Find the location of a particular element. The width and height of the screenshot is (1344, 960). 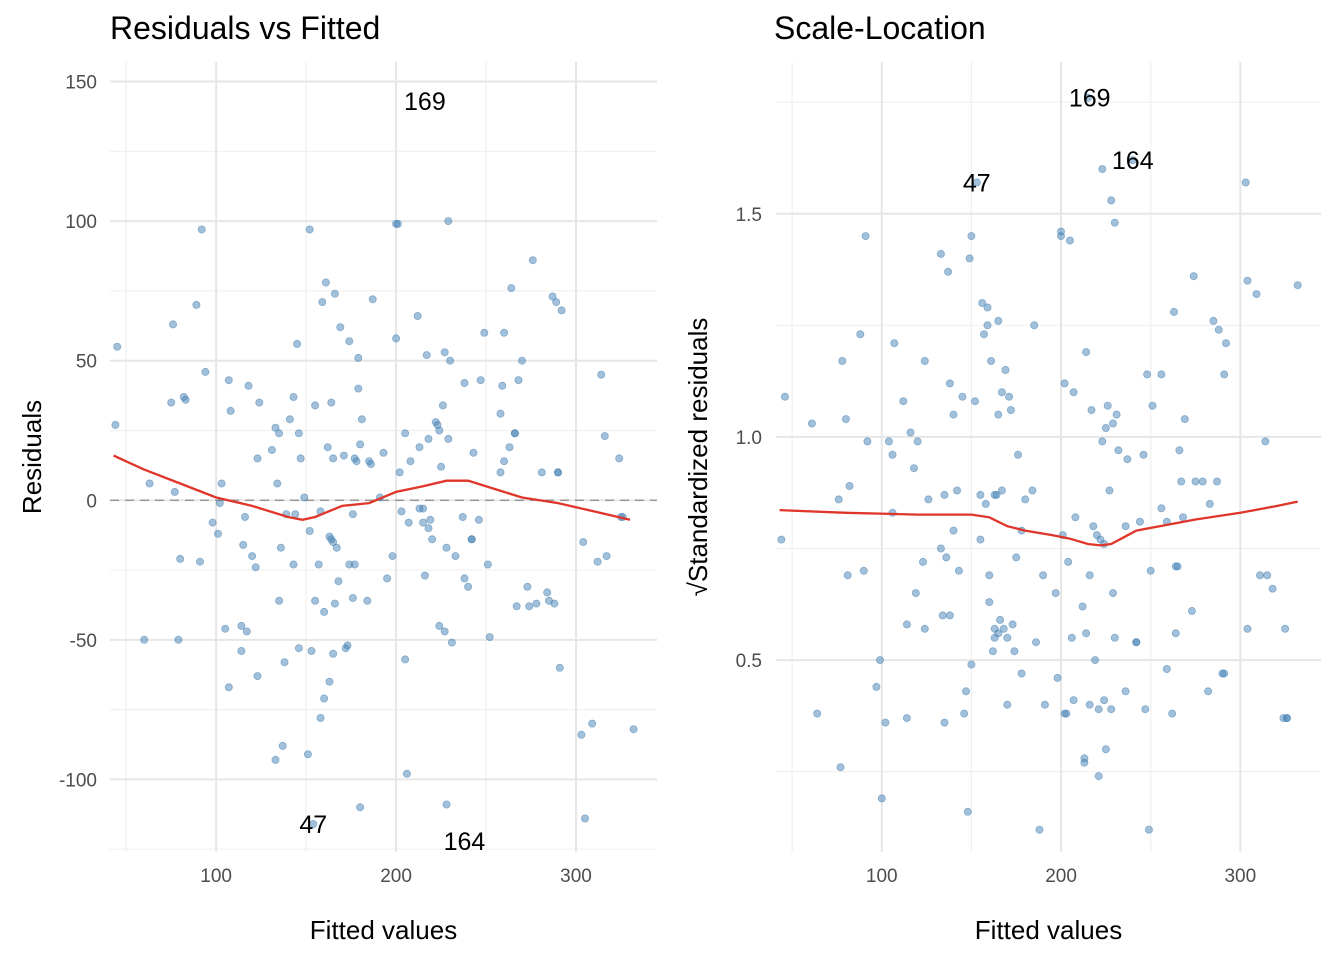

y-tick-label: 0.5 is located at coordinates (749, 661).